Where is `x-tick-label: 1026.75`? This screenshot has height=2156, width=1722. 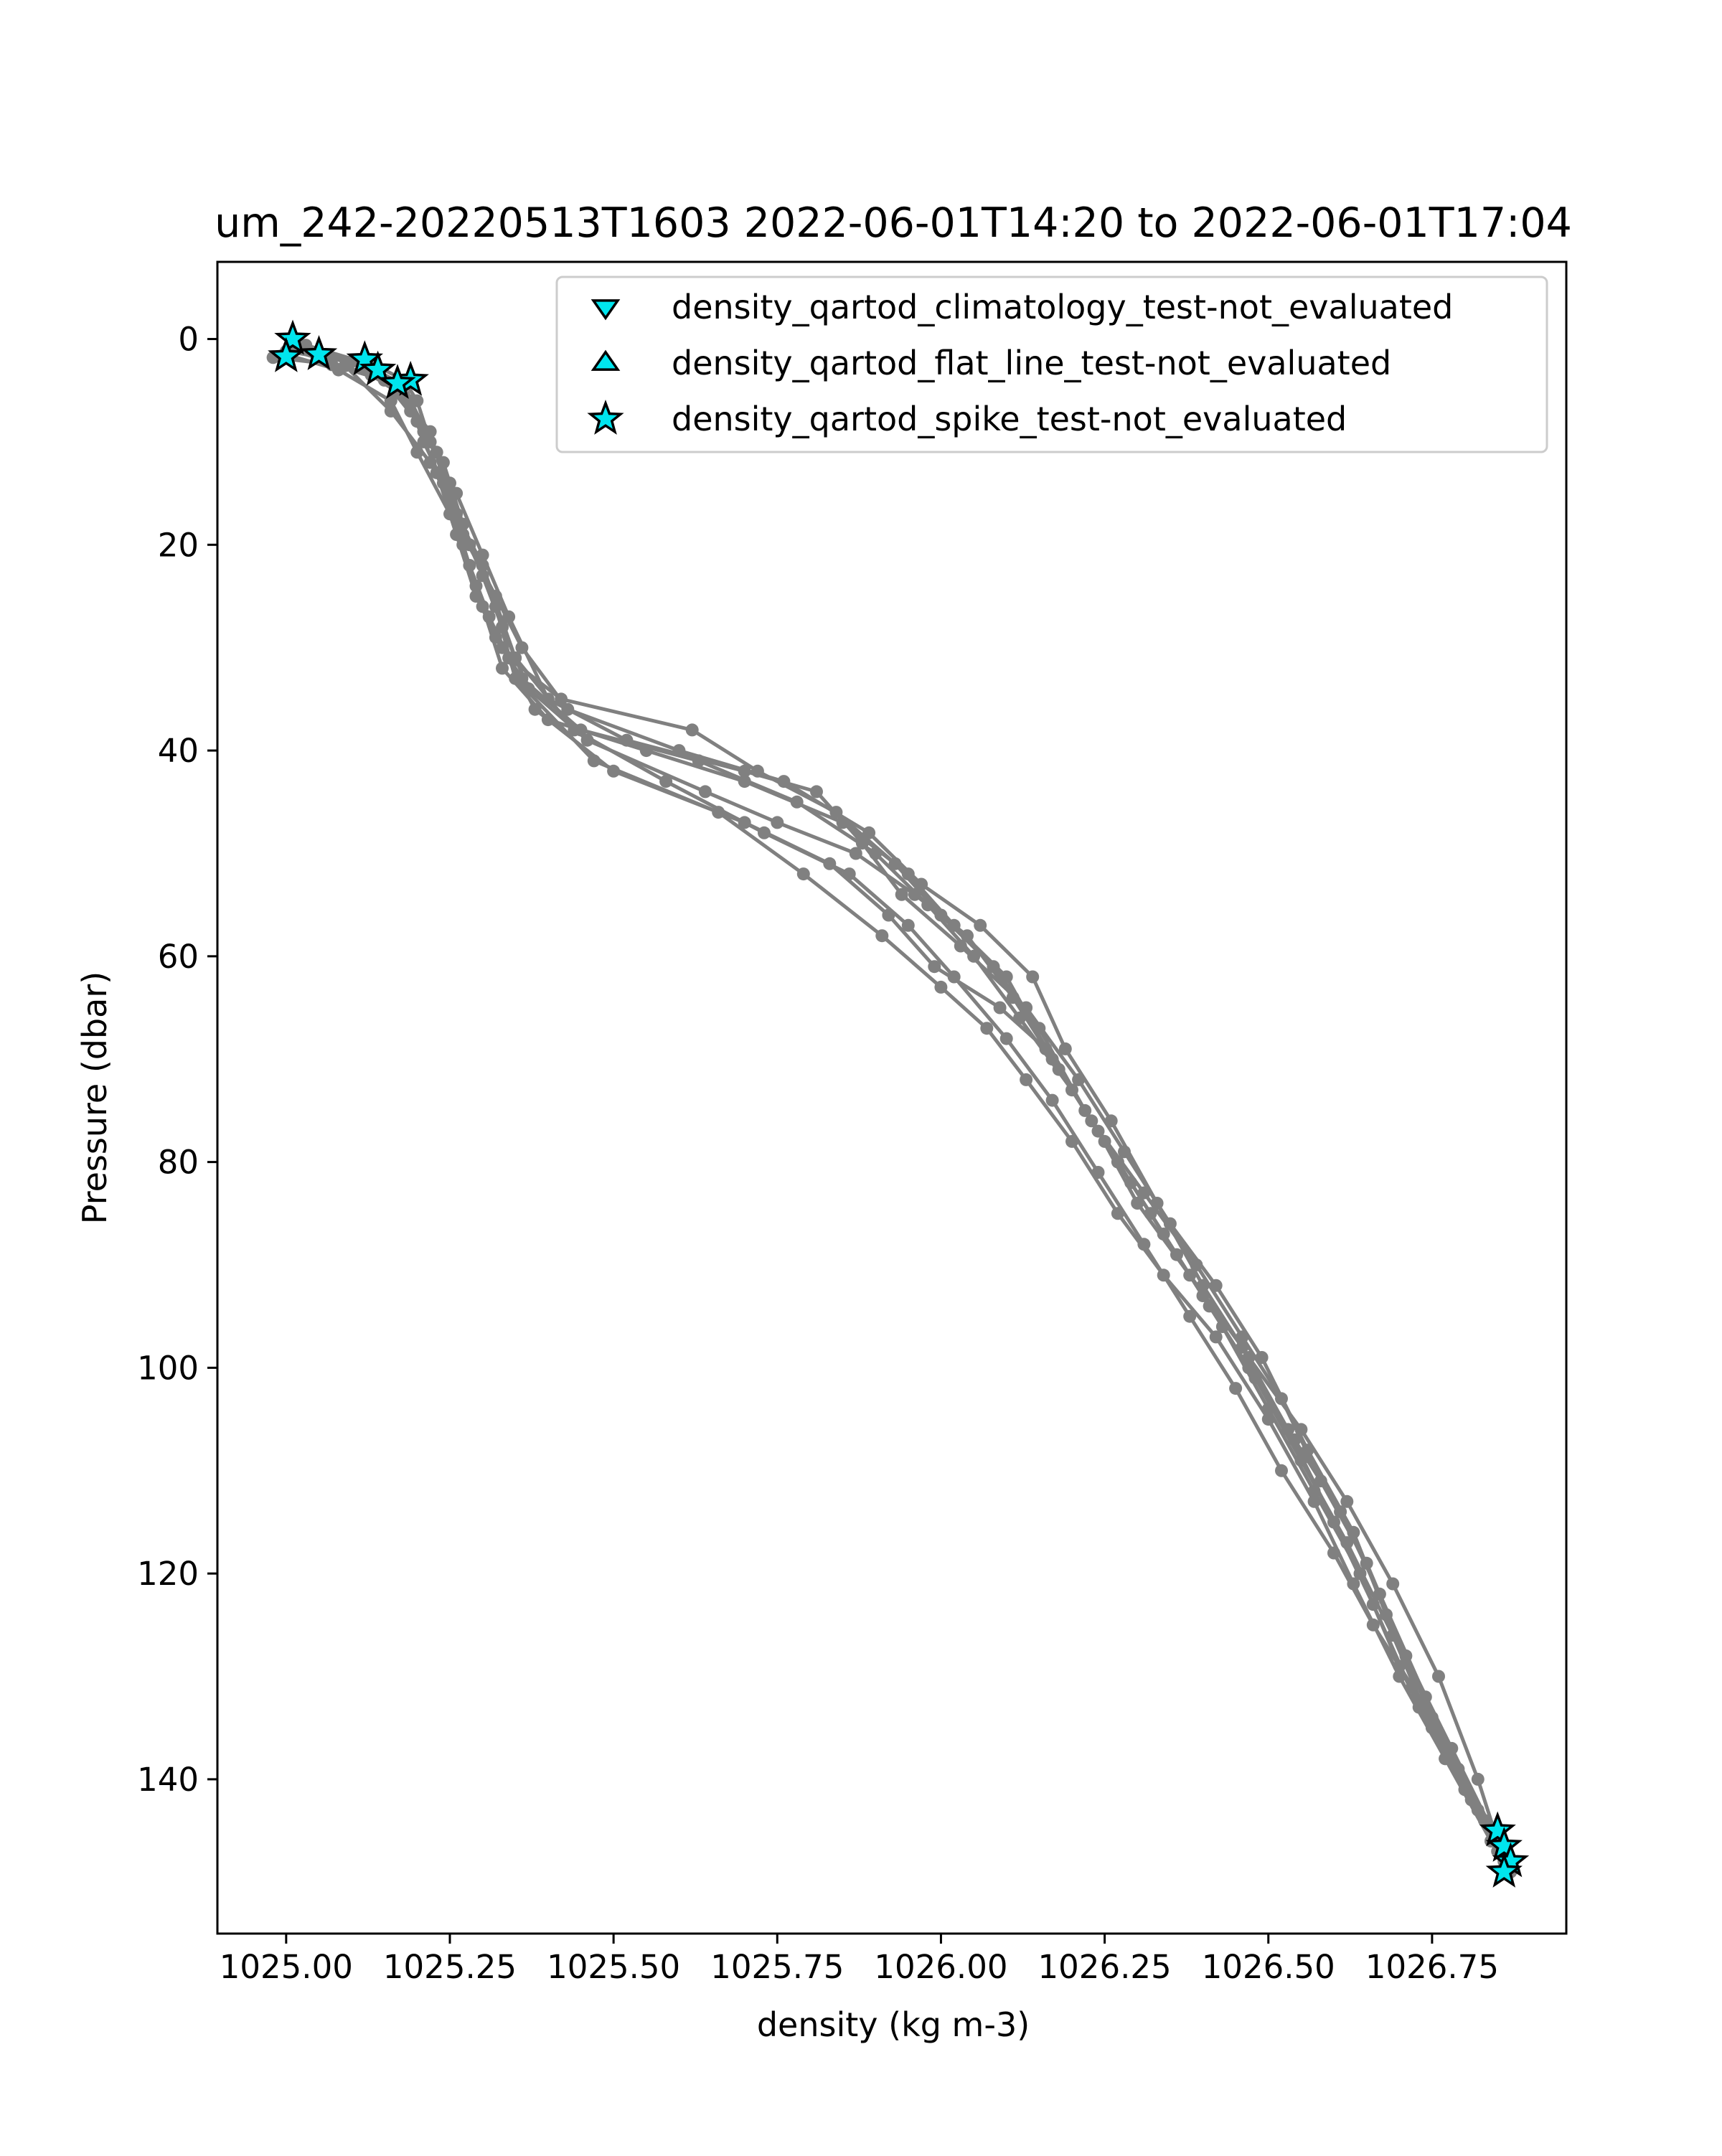
x-tick-label: 1026.75 is located at coordinates (1432, 1967).